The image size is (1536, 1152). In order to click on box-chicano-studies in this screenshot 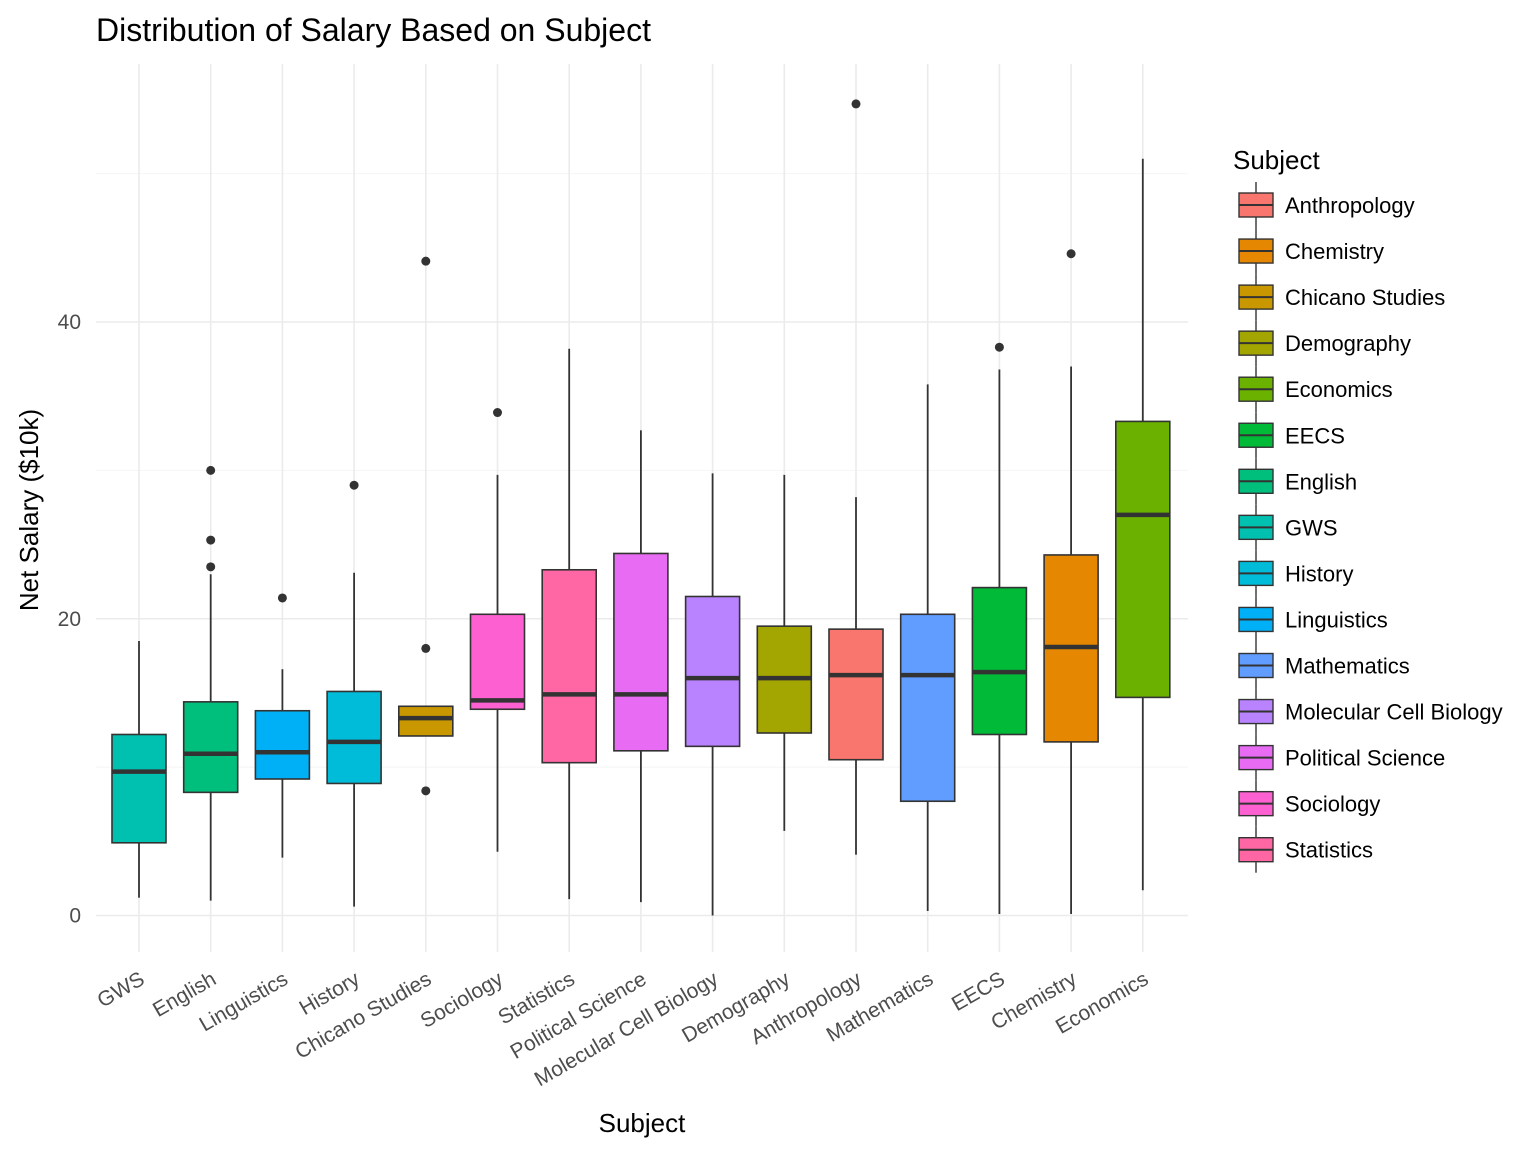, I will do `click(425, 526)`.